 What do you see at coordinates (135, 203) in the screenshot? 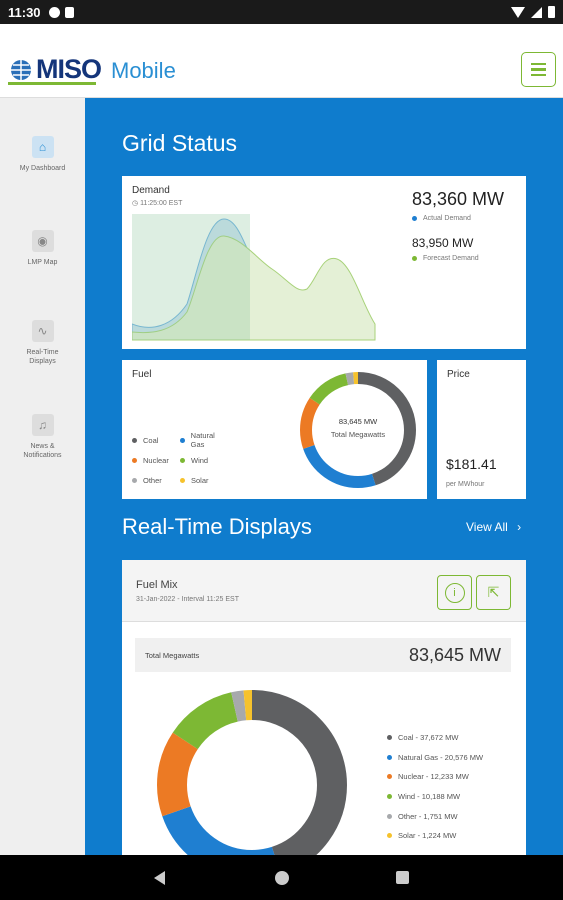
I see `clock-icon: ◷` at bounding box center [135, 203].